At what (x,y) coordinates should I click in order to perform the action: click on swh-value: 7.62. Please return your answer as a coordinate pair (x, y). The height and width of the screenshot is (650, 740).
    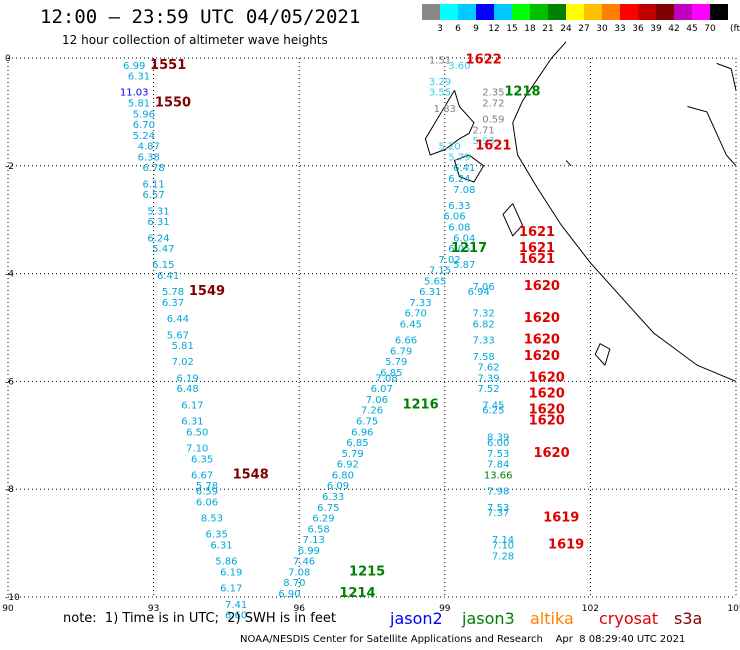
    Looking at the image, I should click on (488, 368).